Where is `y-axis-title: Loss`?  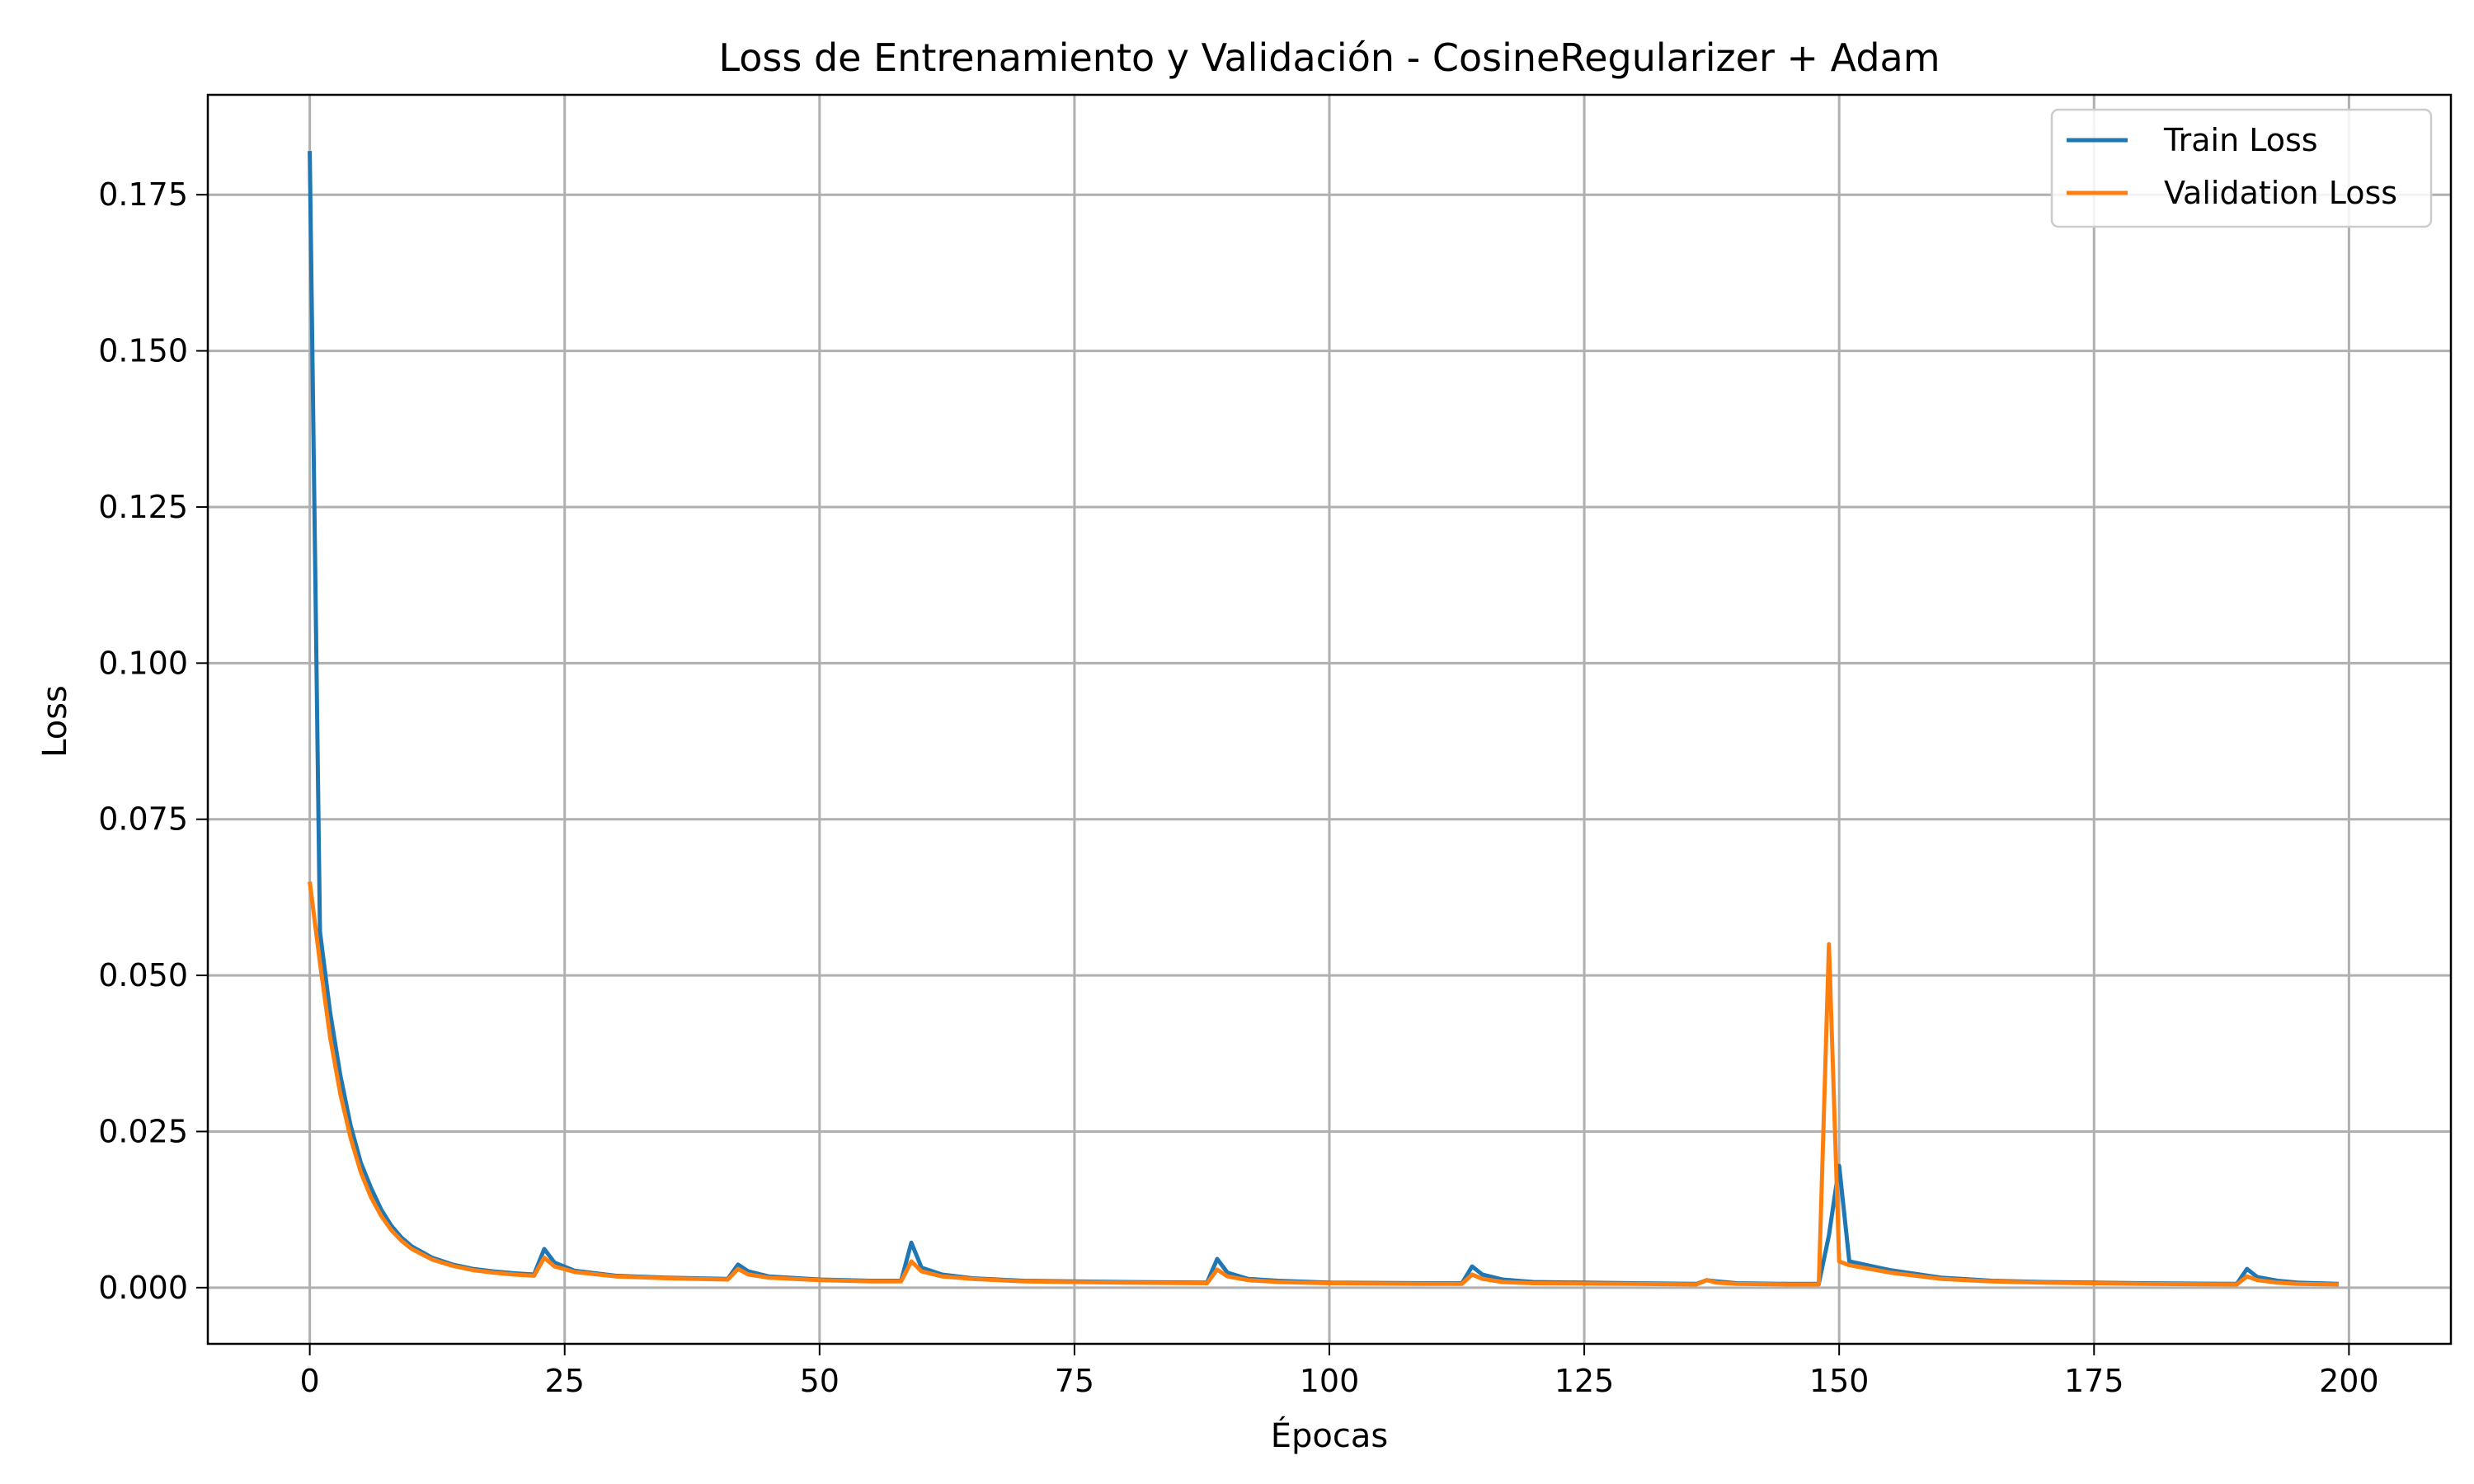
y-axis-title: Loss is located at coordinates (55, 721).